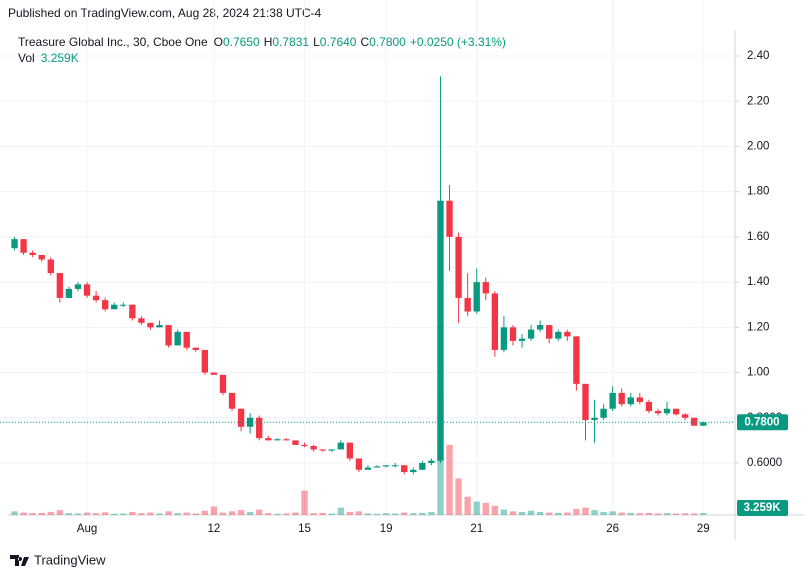 The height and width of the screenshot is (578, 804). I want to click on ohlc-key: H, so click(268, 42).